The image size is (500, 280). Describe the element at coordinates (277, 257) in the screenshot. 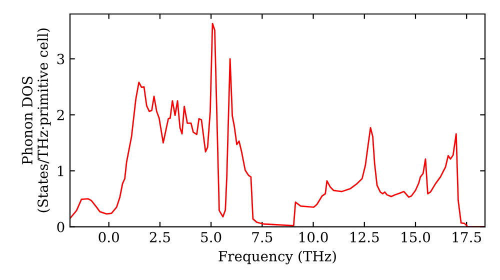

I see `x-axis-title: Frequency (THz)` at that location.